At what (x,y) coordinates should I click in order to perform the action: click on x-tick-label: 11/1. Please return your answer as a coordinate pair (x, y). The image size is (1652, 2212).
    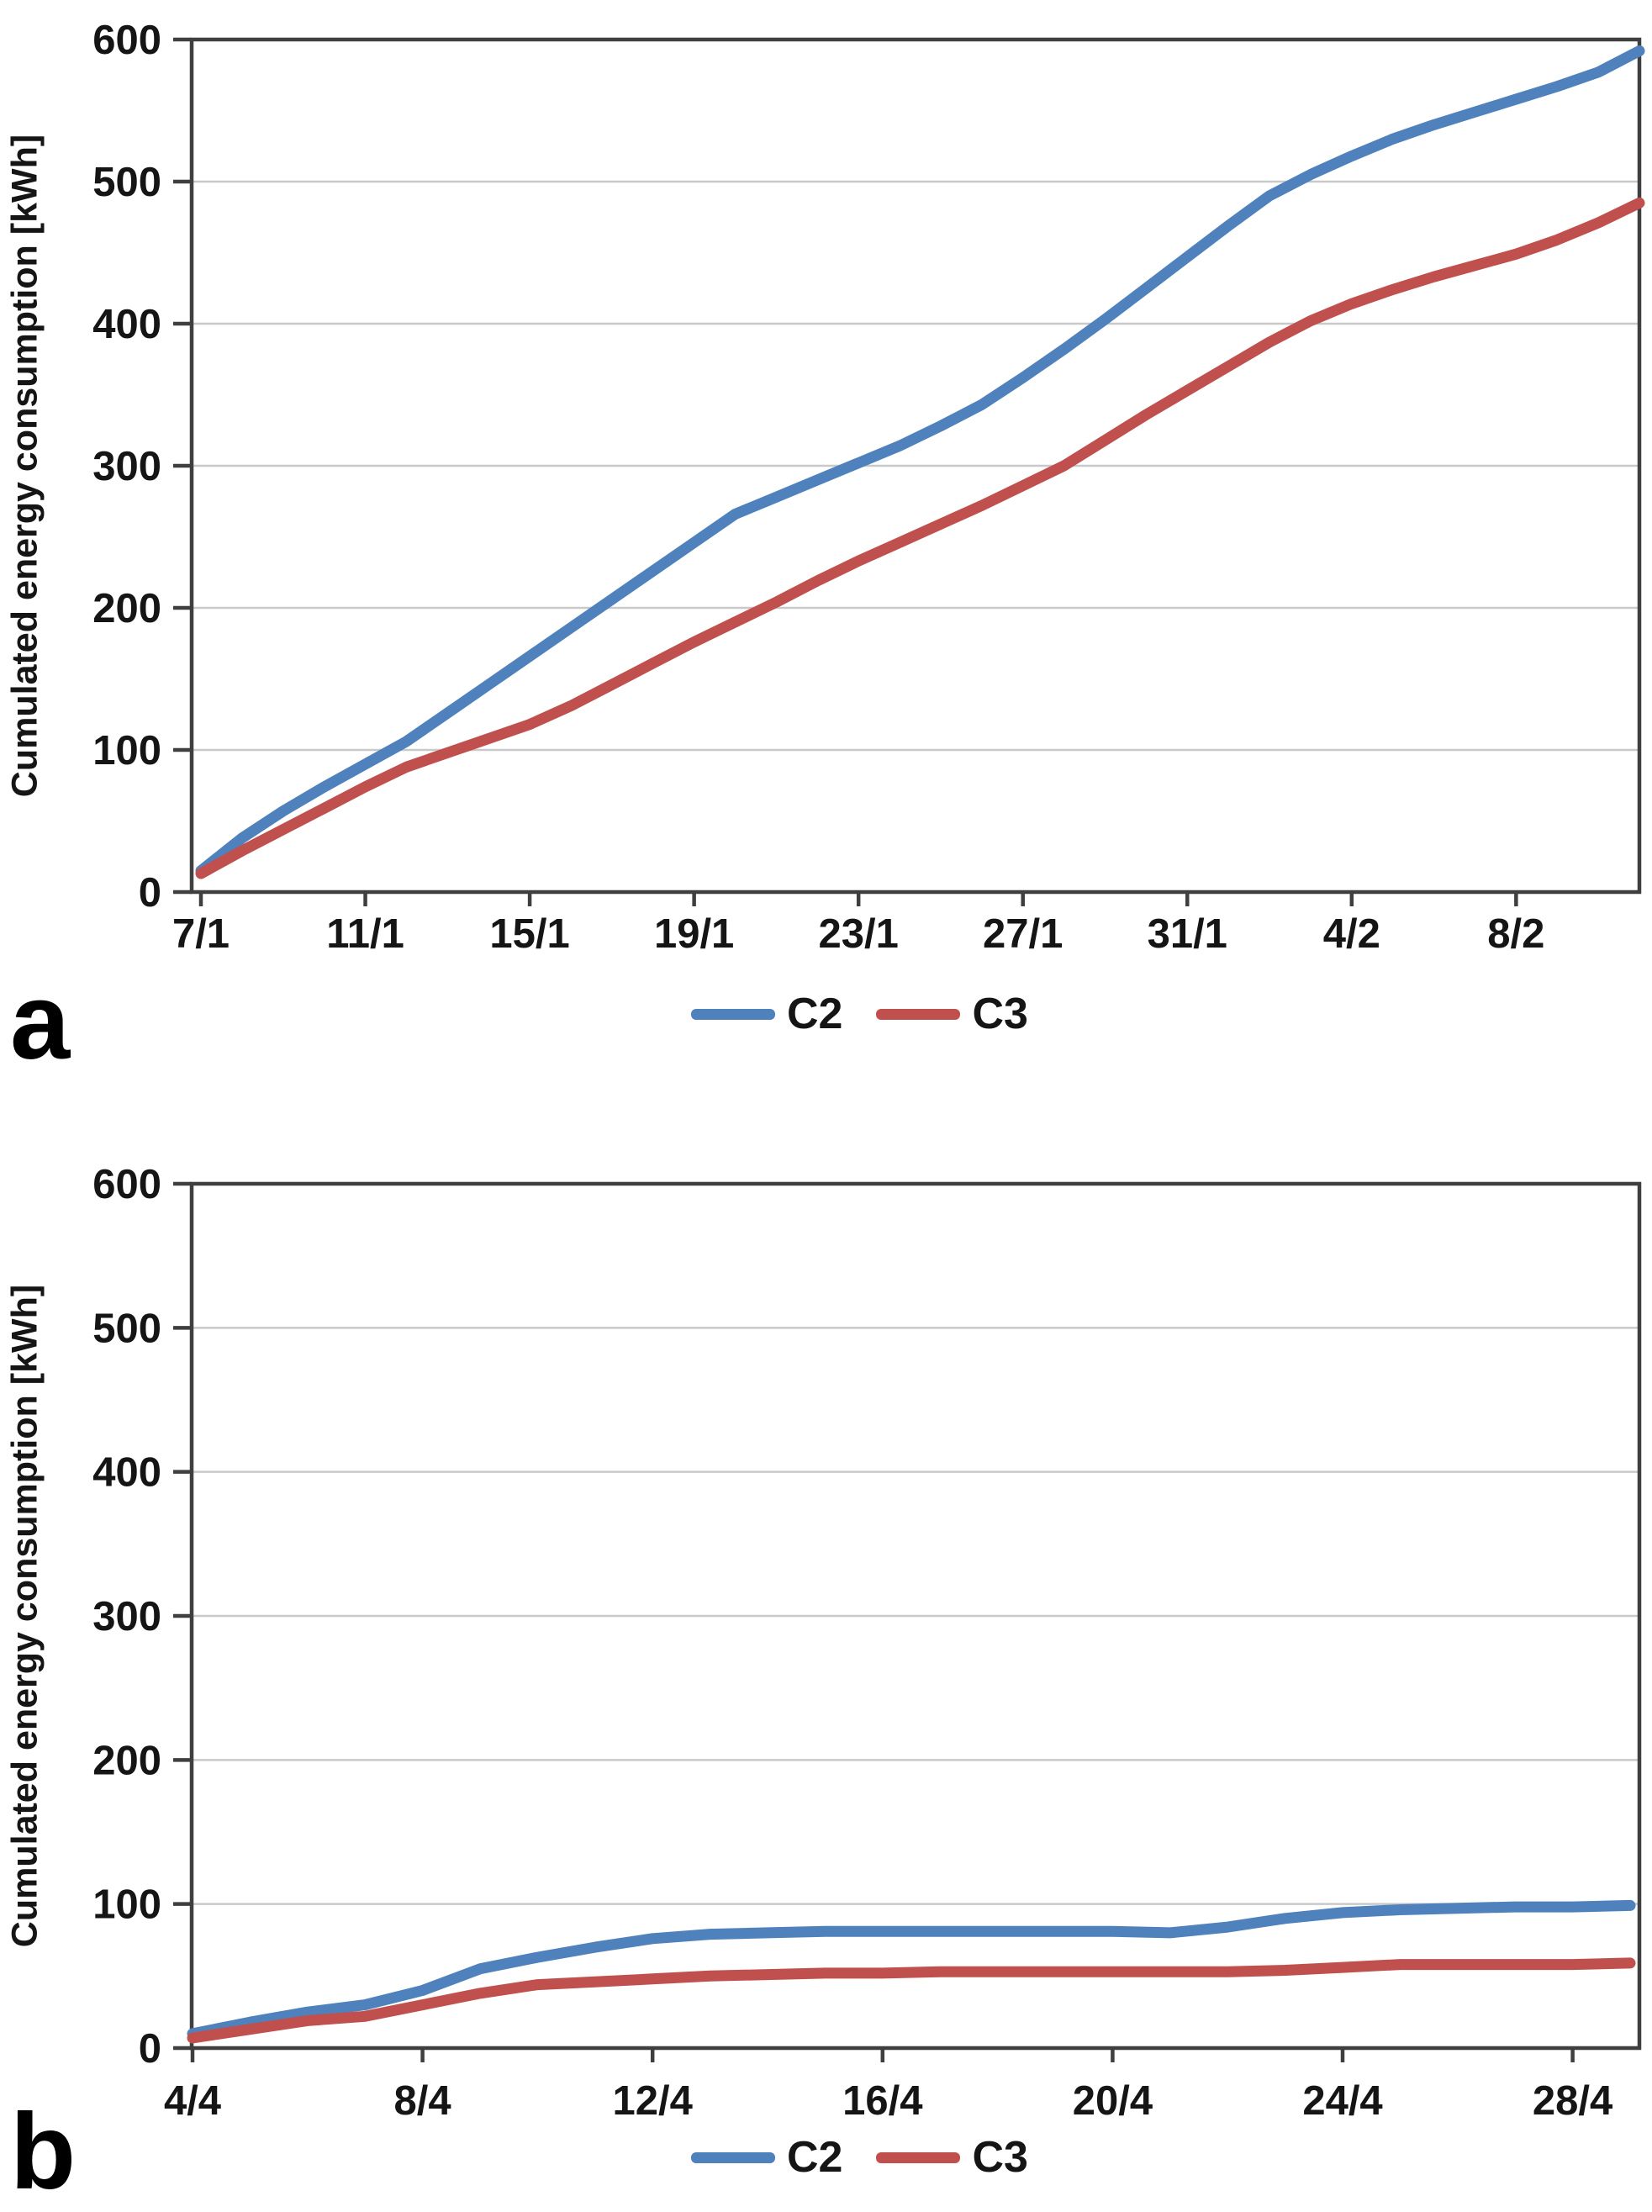
    Looking at the image, I should click on (365, 934).